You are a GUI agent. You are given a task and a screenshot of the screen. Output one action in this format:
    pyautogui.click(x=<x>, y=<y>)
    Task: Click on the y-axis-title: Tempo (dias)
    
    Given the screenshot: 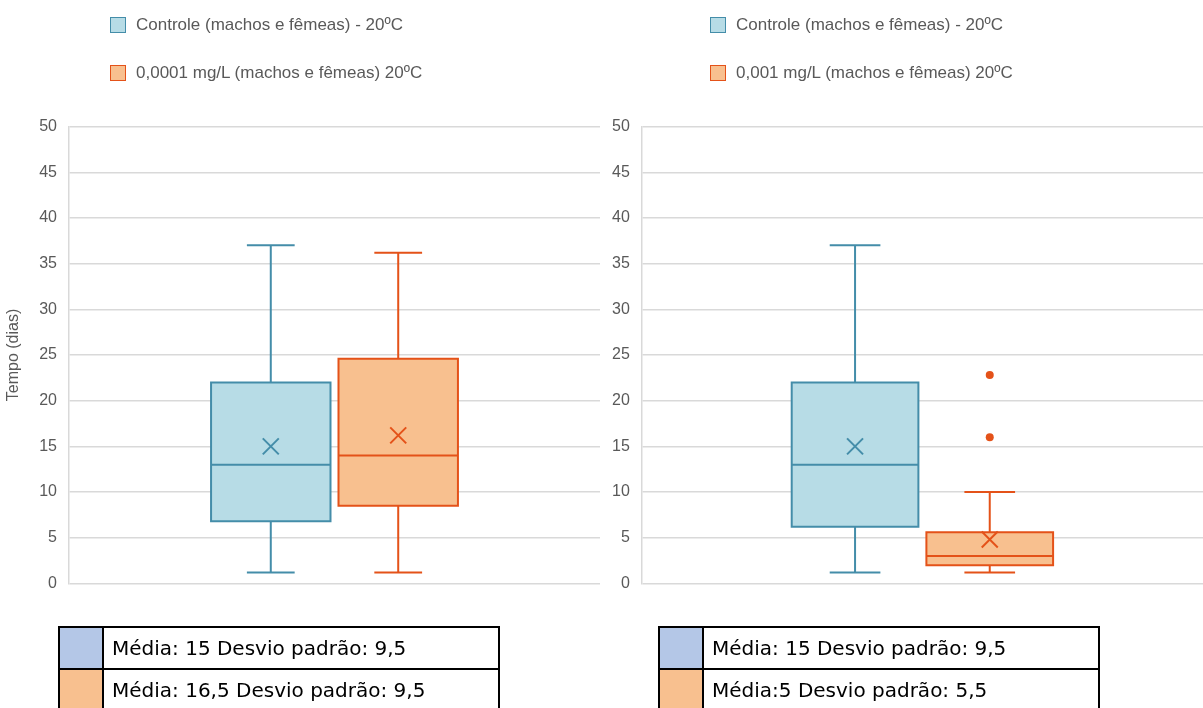 What is the action you would take?
    pyautogui.click(x=13, y=355)
    